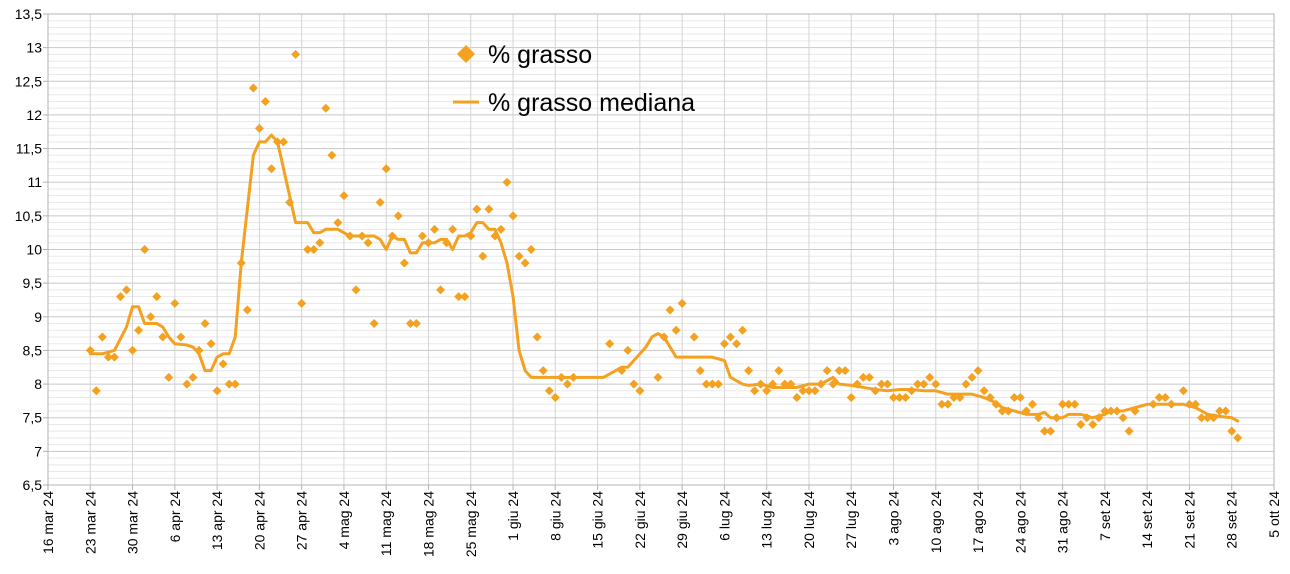 The image size is (1290, 574). Describe the element at coordinates (28, 14) in the screenshot. I see `y-tick-label: 13,5` at that location.